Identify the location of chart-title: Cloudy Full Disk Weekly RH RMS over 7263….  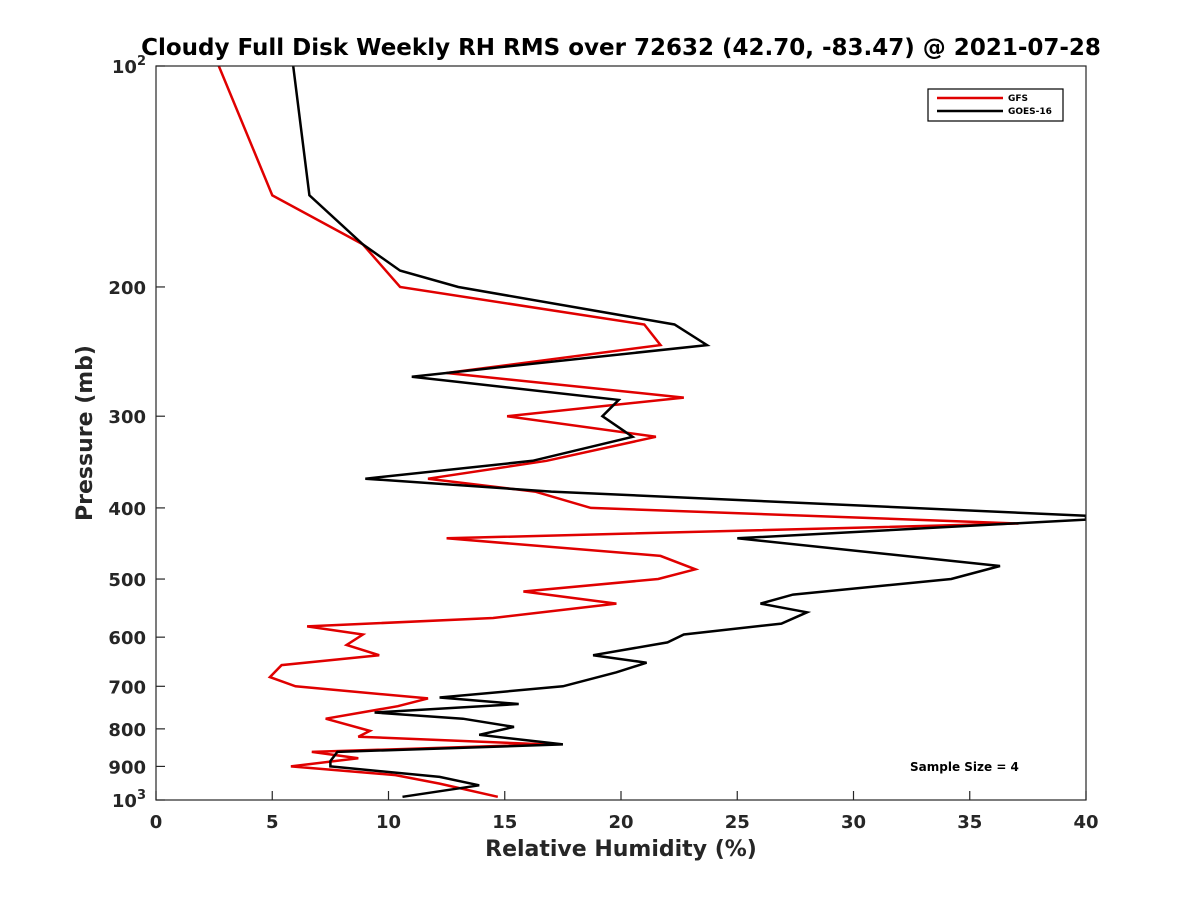
(621, 48).